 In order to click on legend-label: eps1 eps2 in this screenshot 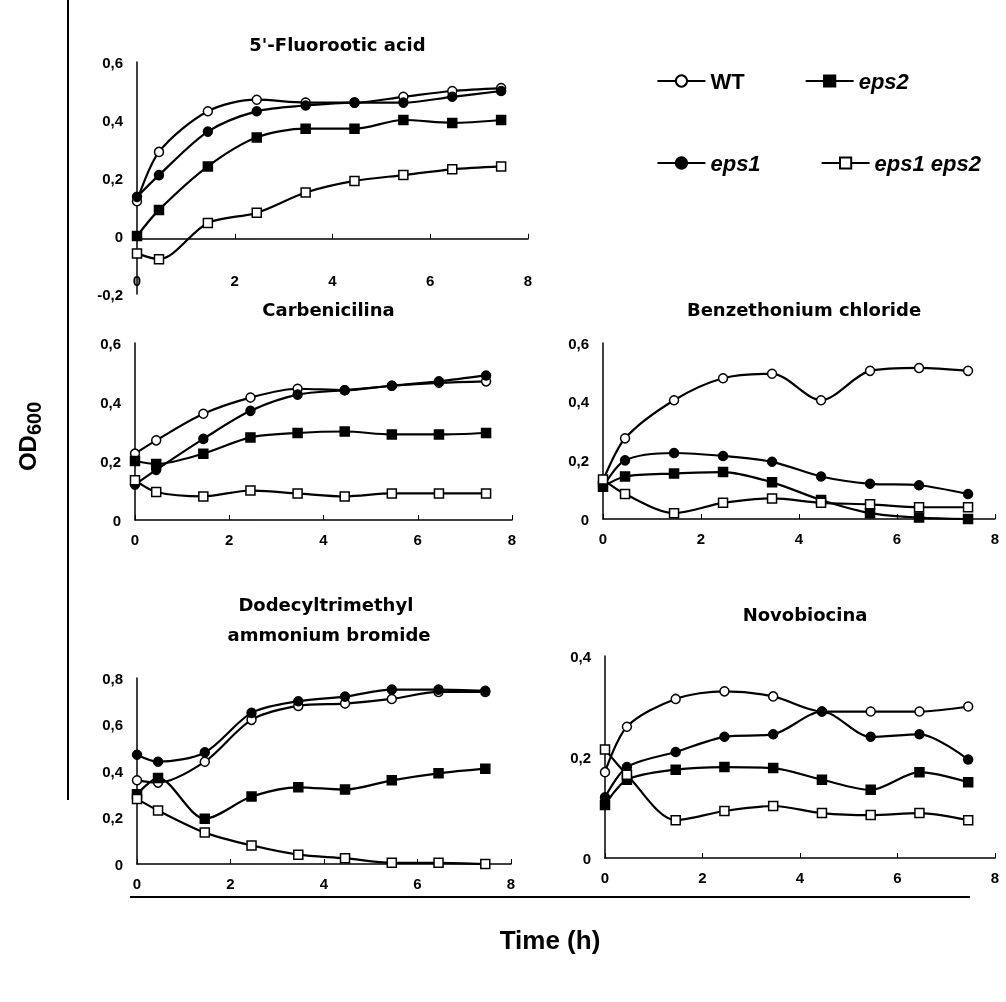, I will do `click(928, 163)`.